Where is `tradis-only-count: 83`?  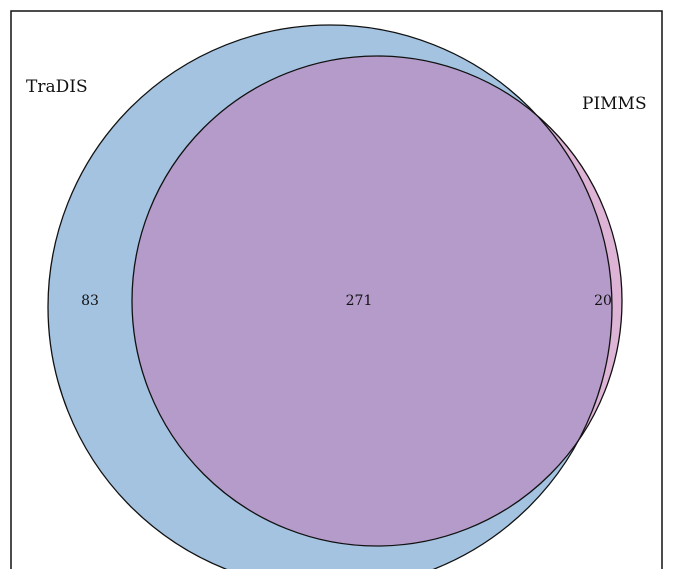
tradis-only-count: 83 is located at coordinates (90, 301).